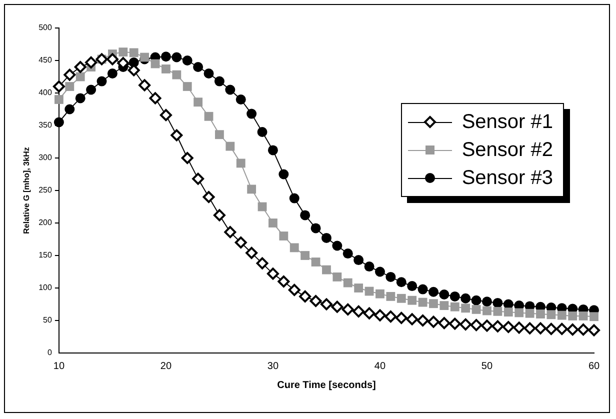 This screenshot has width=616, height=419. What do you see at coordinates (45, 223) in the screenshot?
I see `y-tick-label: 200` at bounding box center [45, 223].